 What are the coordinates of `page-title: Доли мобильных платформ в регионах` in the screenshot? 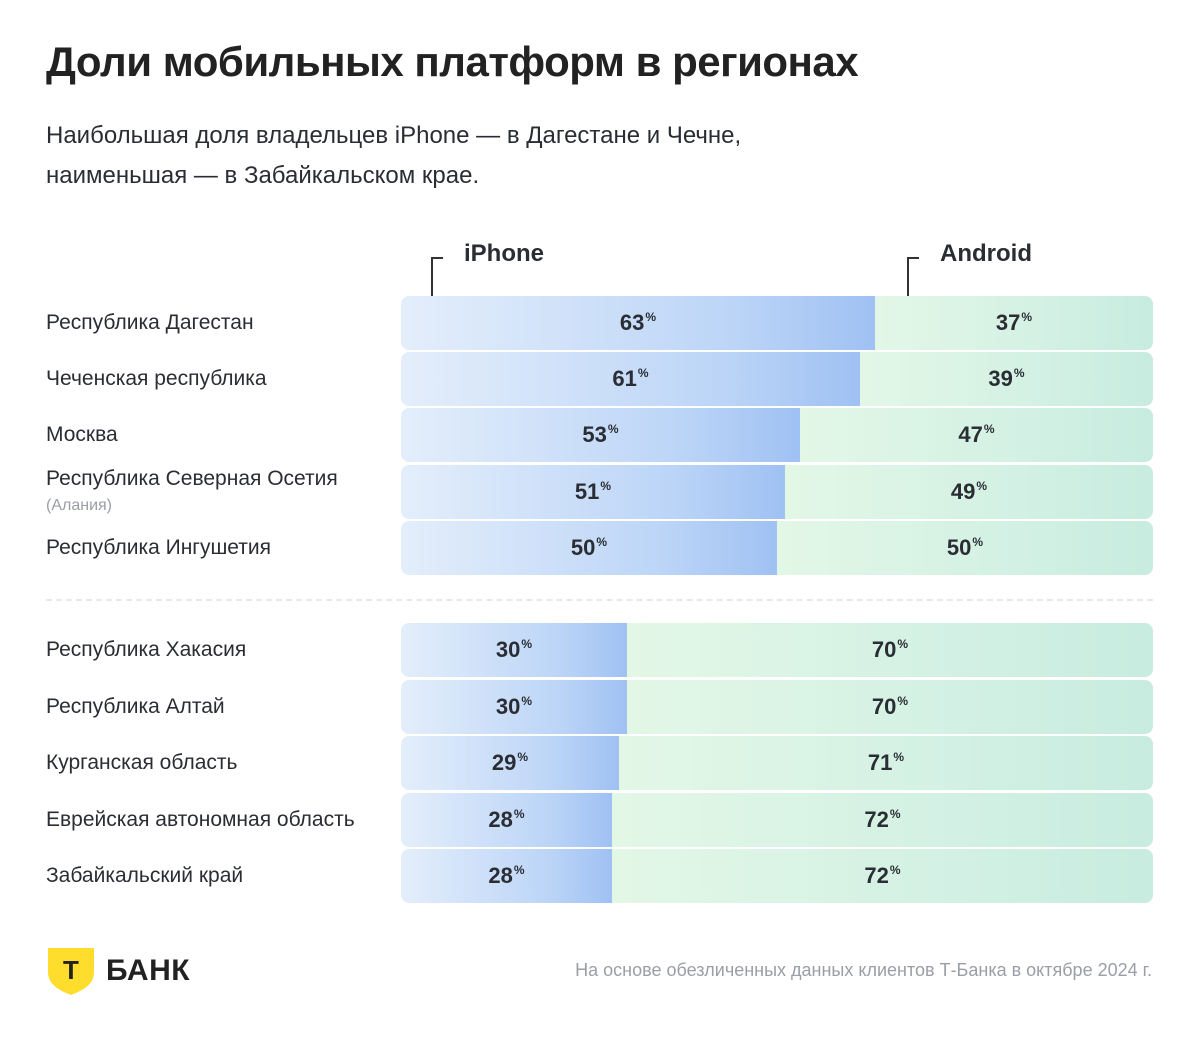 It's located at (452, 61).